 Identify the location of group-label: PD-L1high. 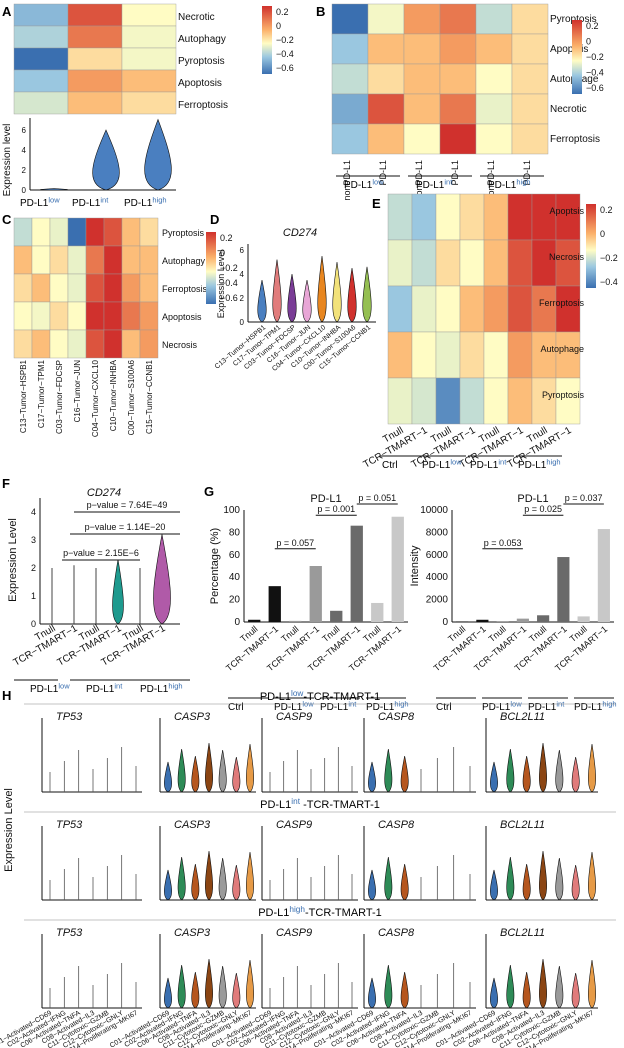
(539, 465).